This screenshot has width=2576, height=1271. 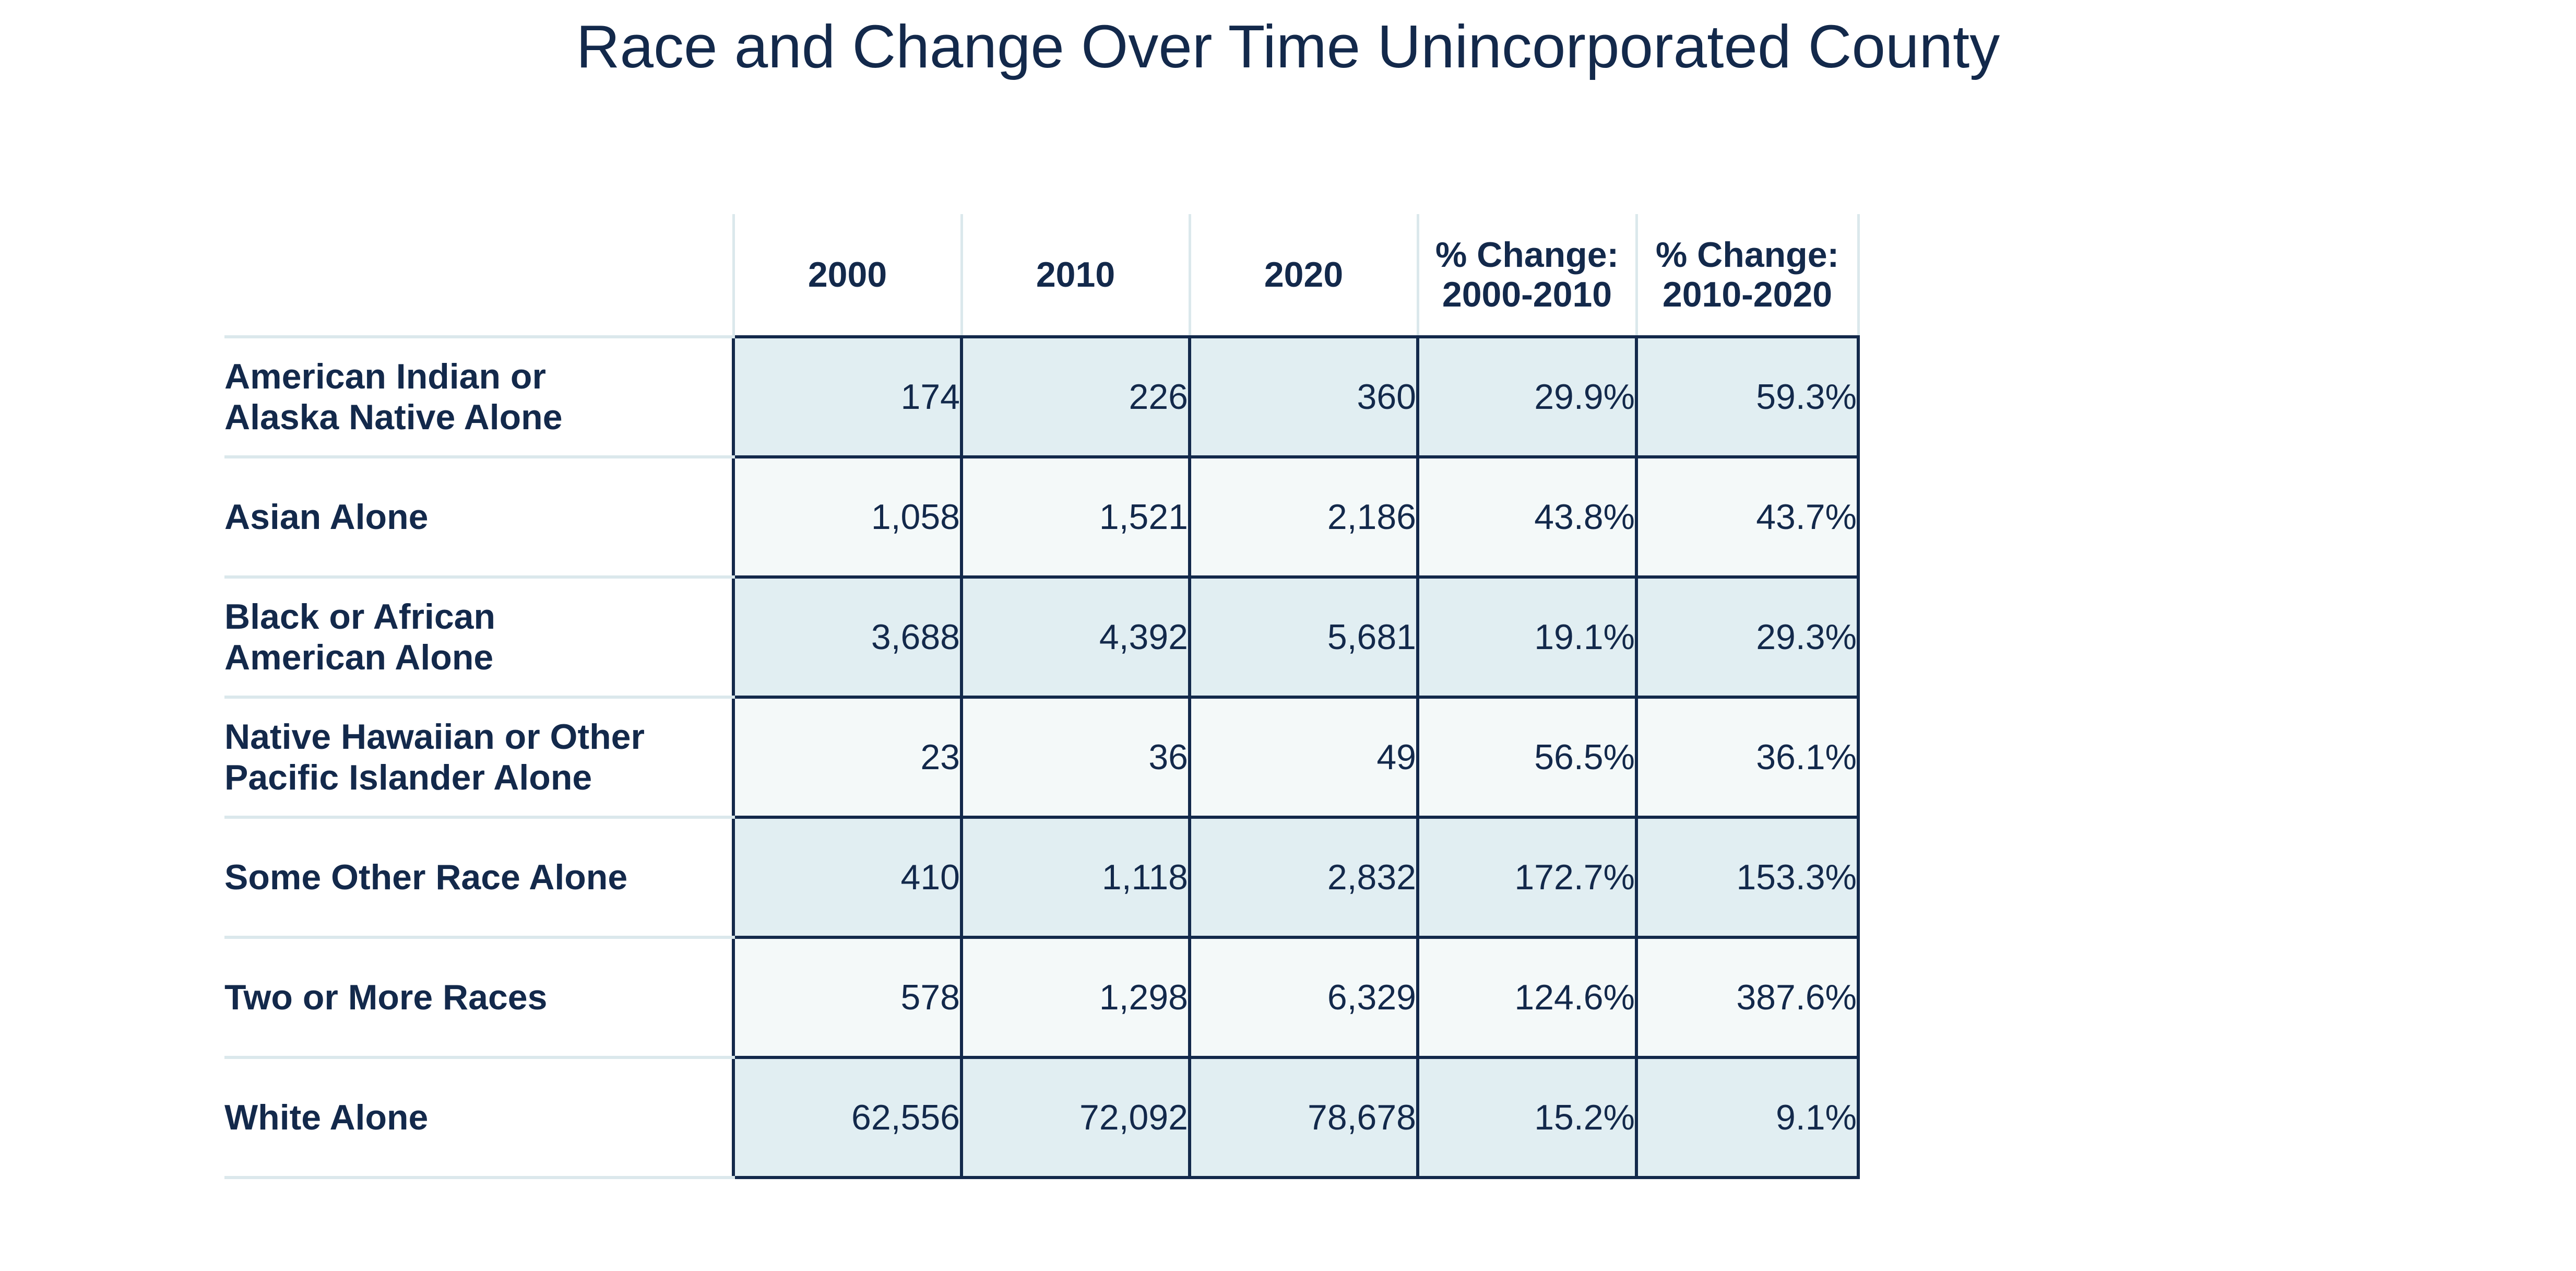 What do you see at coordinates (1527, 517) in the screenshot?
I see `table-cell: 43.8%` at bounding box center [1527, 517].